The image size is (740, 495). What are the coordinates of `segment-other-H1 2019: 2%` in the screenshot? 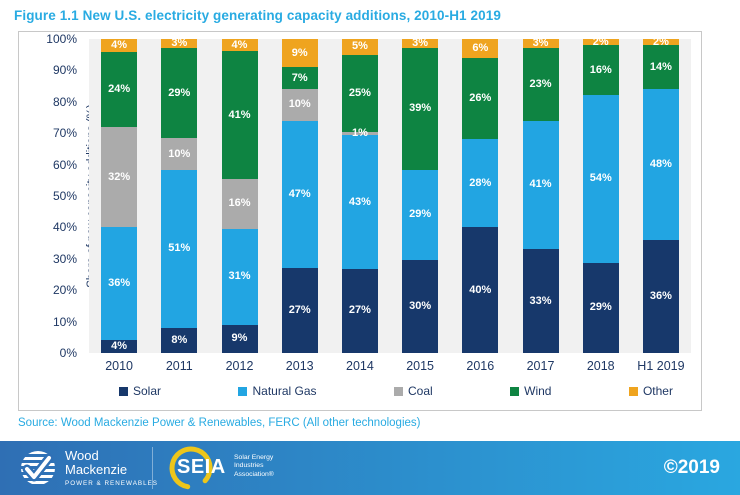 It's located at (660, 41).